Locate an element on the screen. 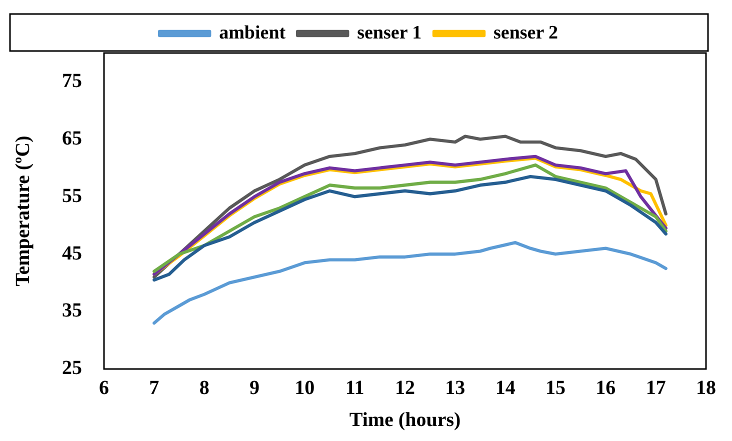 The width and height of the screenshot is (732, 441). legend-label: senser 1 is located at coordinates (389, 33).